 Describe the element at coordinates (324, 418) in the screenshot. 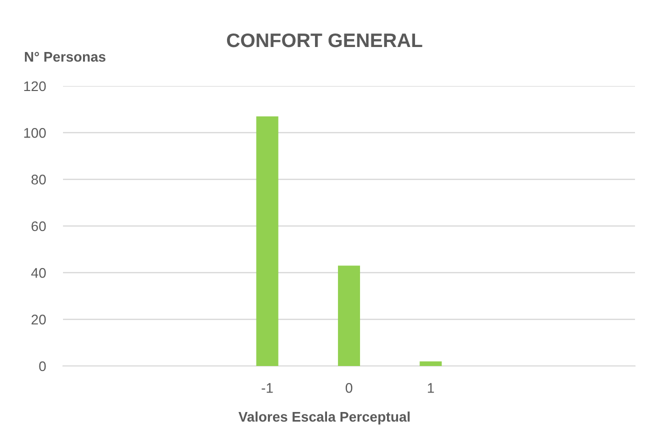

I see `x-axis-title: Valores Escala Perceptual` at that location.